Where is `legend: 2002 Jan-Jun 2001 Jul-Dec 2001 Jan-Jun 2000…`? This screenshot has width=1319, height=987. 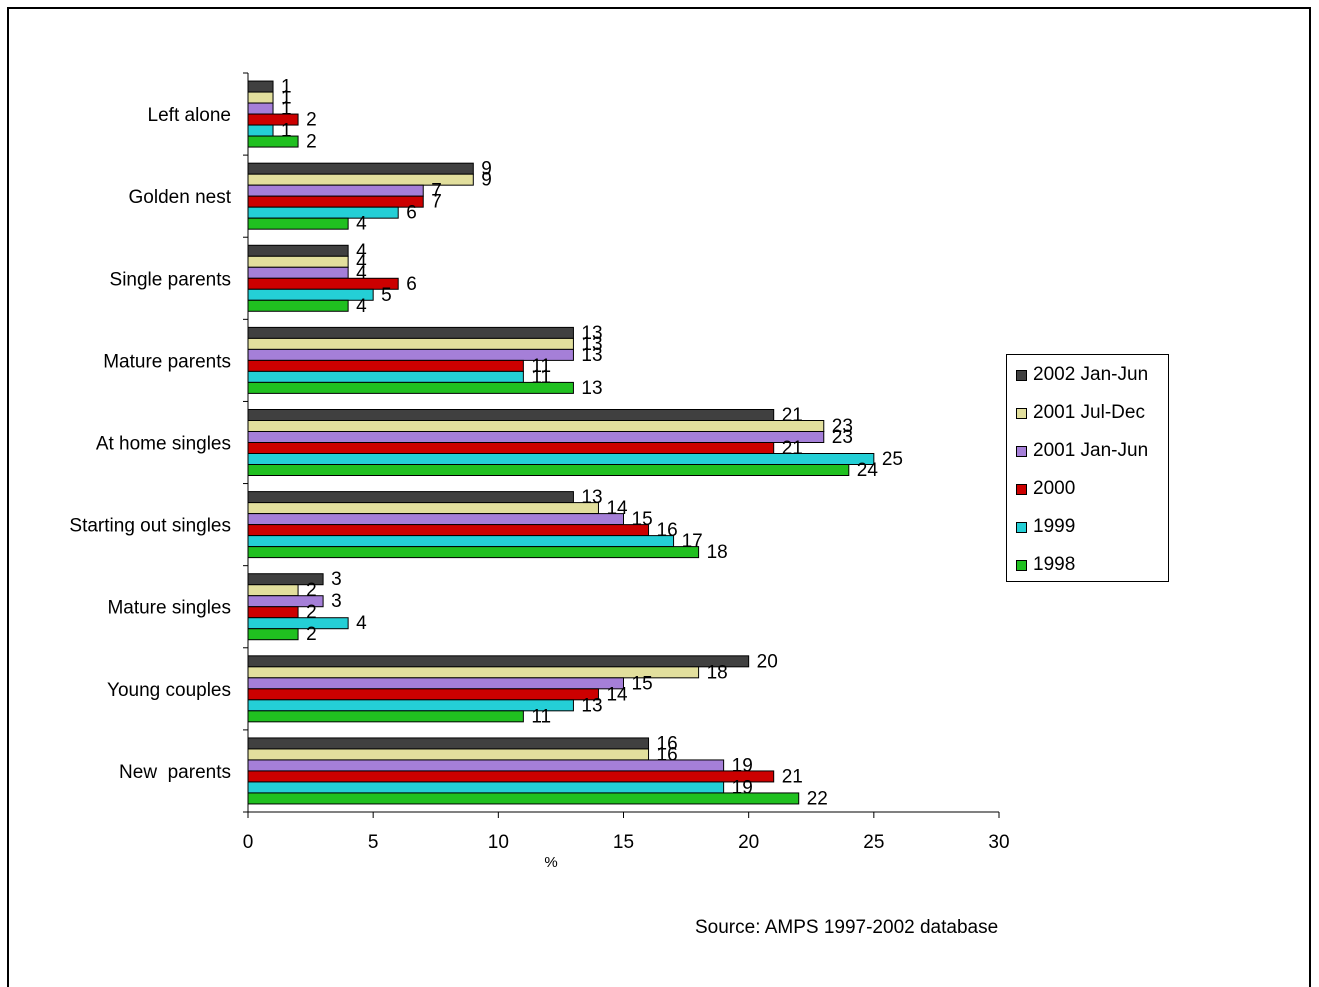
legend: 2002 Jan-Jun 2001 Jul-Dec 2001 Jan-Jun 2000… is located at coordinates (1087, 468).